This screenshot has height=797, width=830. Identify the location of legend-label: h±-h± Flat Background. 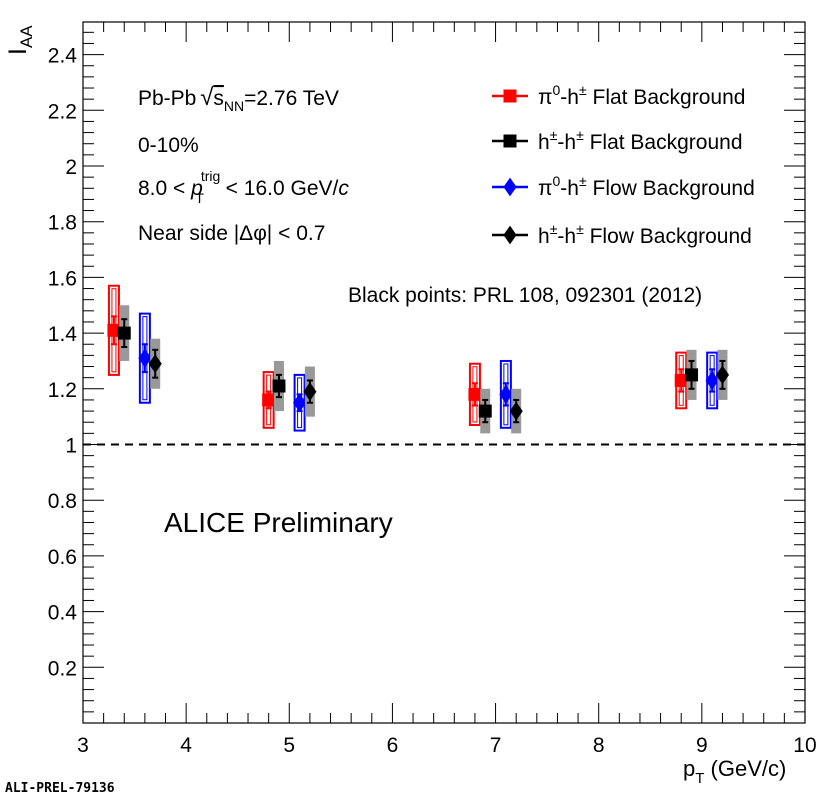
(640, 140).